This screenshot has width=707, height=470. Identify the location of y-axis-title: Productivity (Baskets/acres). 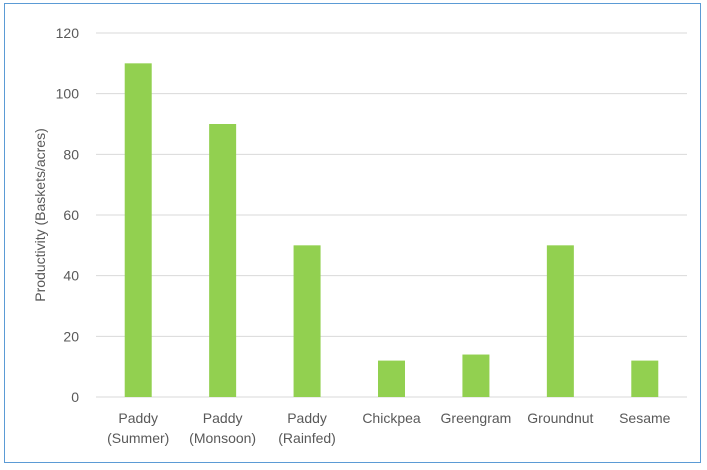
(40, 215).